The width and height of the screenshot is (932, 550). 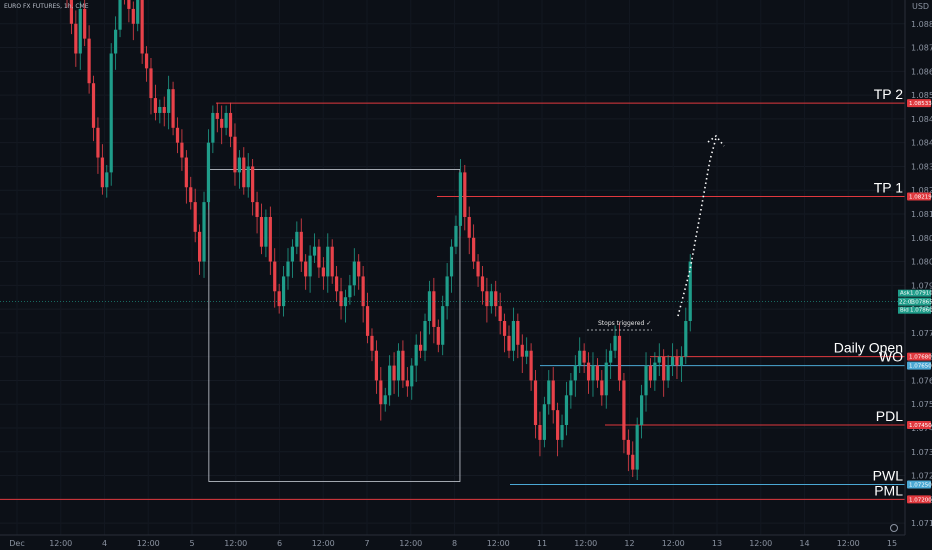 What do you see at coordinates (892, 543) in the screenshot?
I see `time-tick-label: 15` at bounding box center [892, 543].